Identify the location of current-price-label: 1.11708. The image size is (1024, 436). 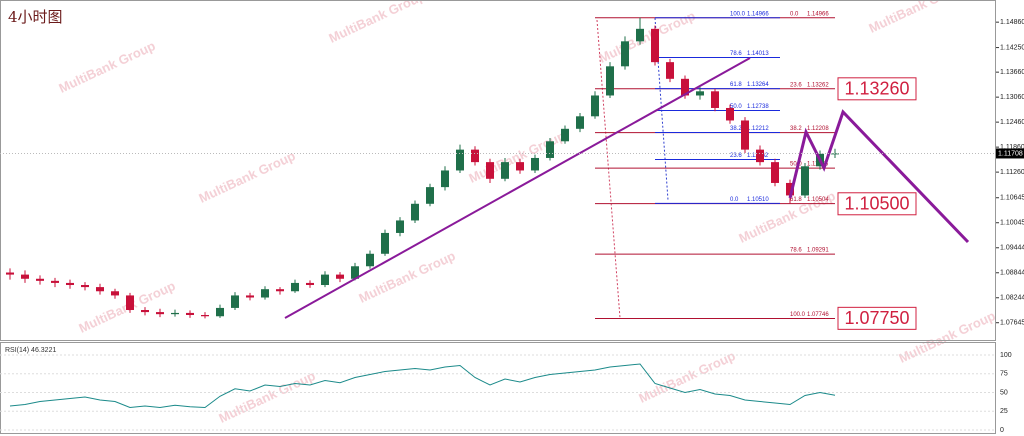
(1010, 153).